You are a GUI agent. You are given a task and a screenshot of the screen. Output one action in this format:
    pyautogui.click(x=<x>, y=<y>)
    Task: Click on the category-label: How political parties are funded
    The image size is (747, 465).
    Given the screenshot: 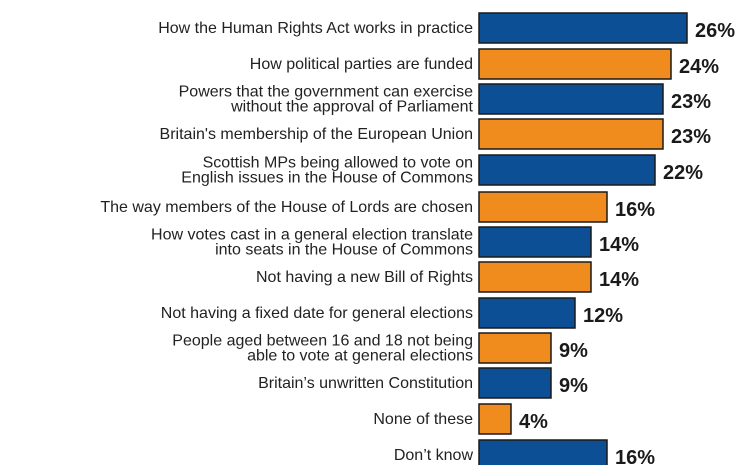 What is the action you would take?
    pyautogui.click(x=361, y=64)
    